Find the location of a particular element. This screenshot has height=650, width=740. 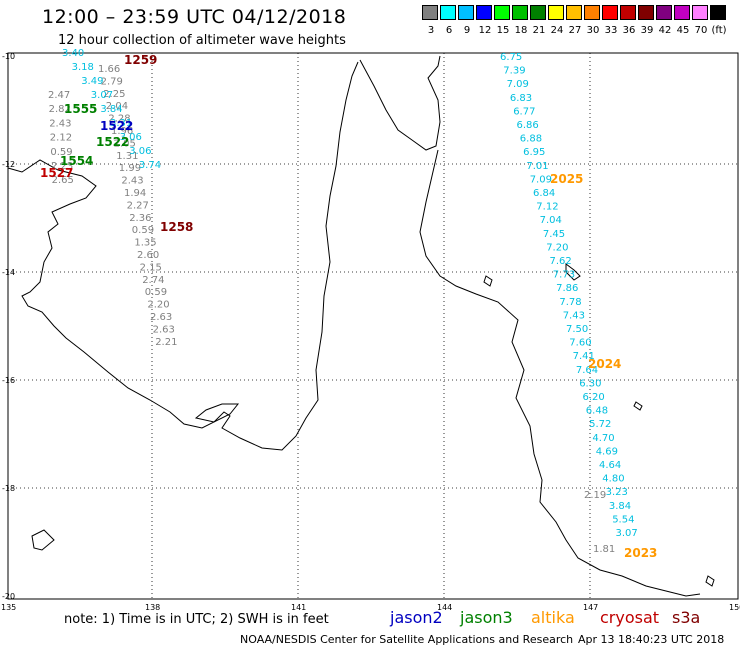

wave-height-value: 4.64 is located at coordinates (610, 465).